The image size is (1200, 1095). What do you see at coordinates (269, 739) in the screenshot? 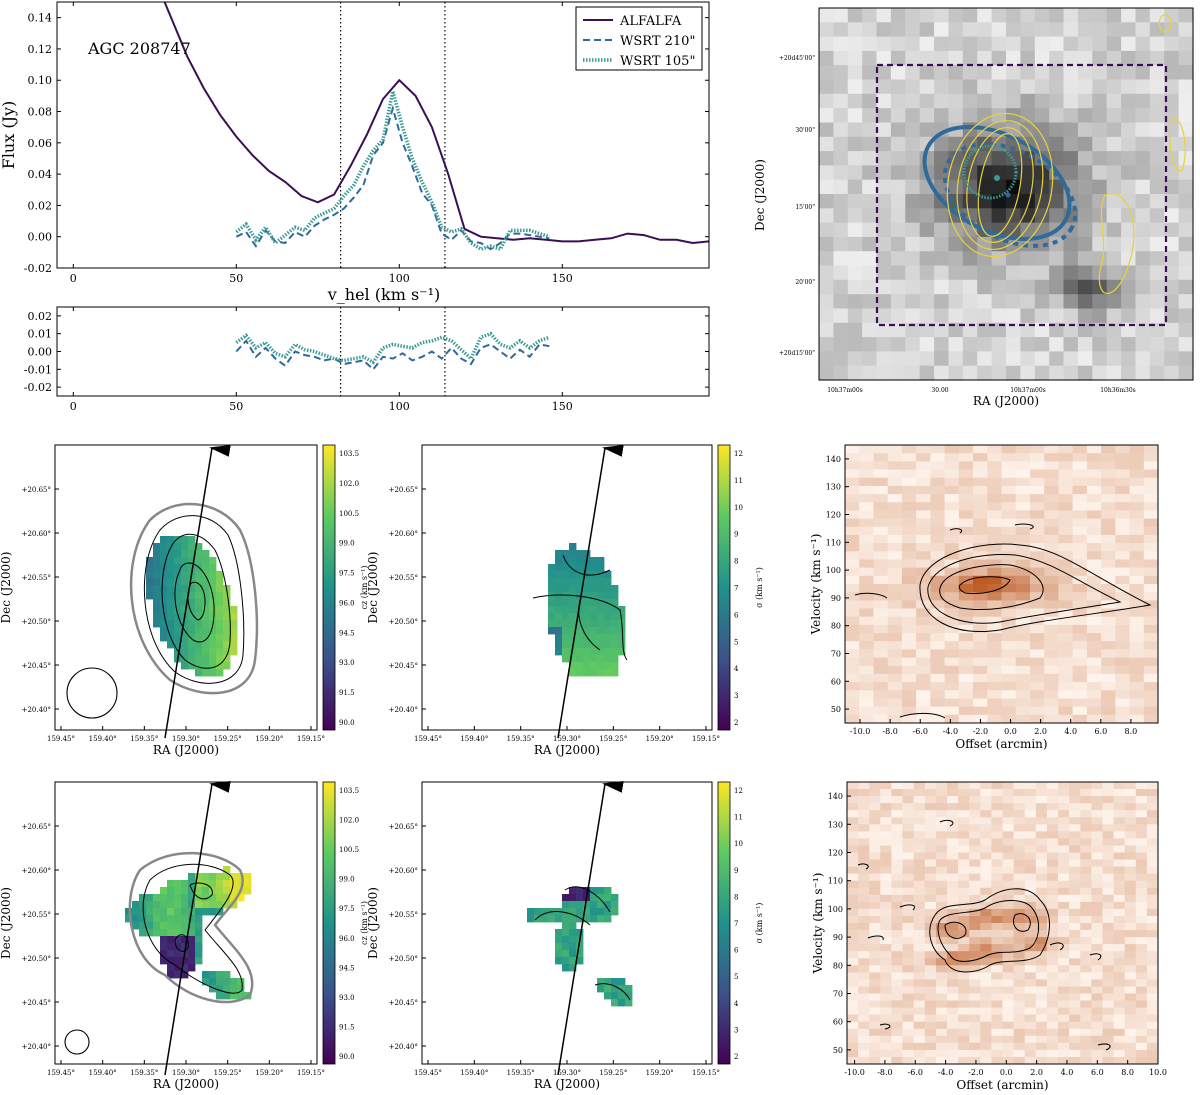
I see `velocity_210-xtick-label-5: 159.20°` at bounding box center [269, 739].